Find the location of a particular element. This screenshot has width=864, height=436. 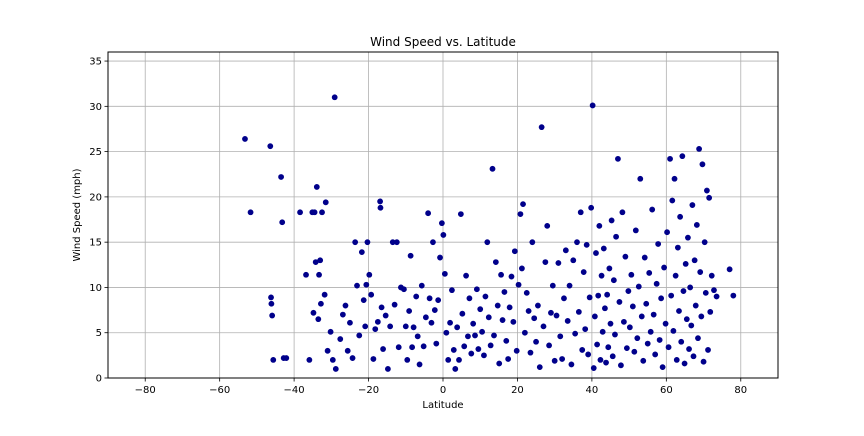

y-tick-label: 30 is located at coordinates (95, 107).